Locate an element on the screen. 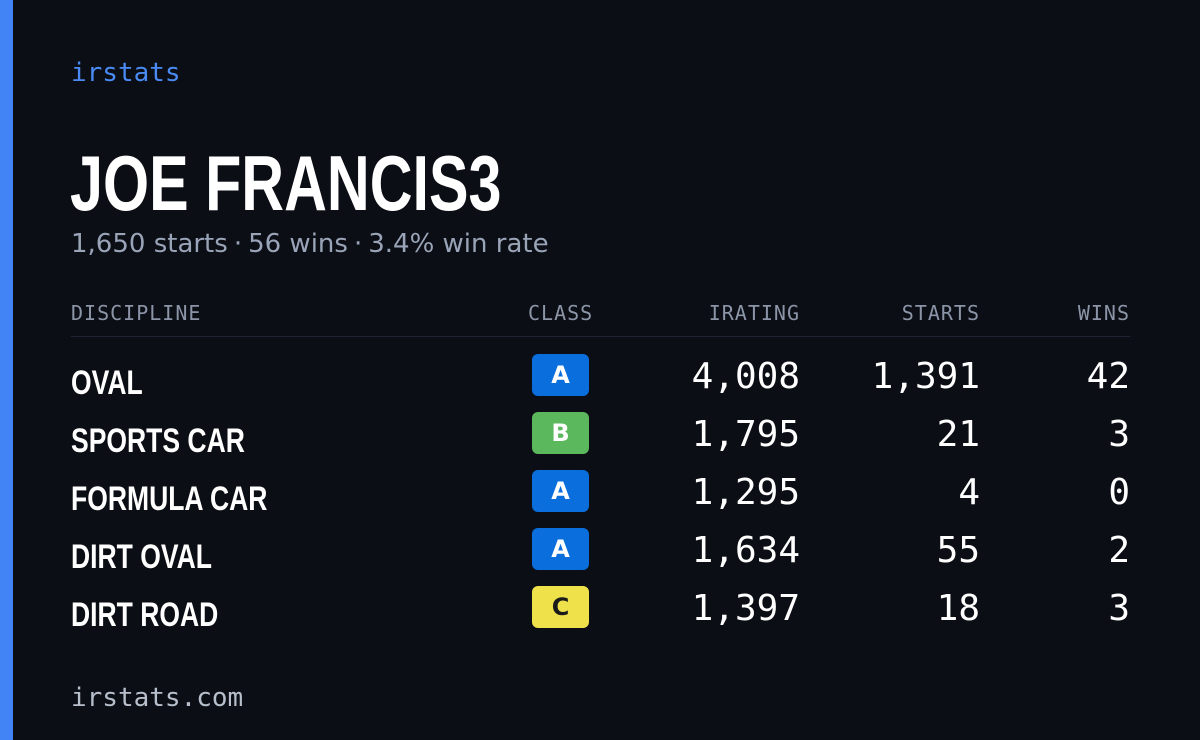 The width and height of the screenshot is (1200, 740). accent-bar is located at coordinates (6, 370).